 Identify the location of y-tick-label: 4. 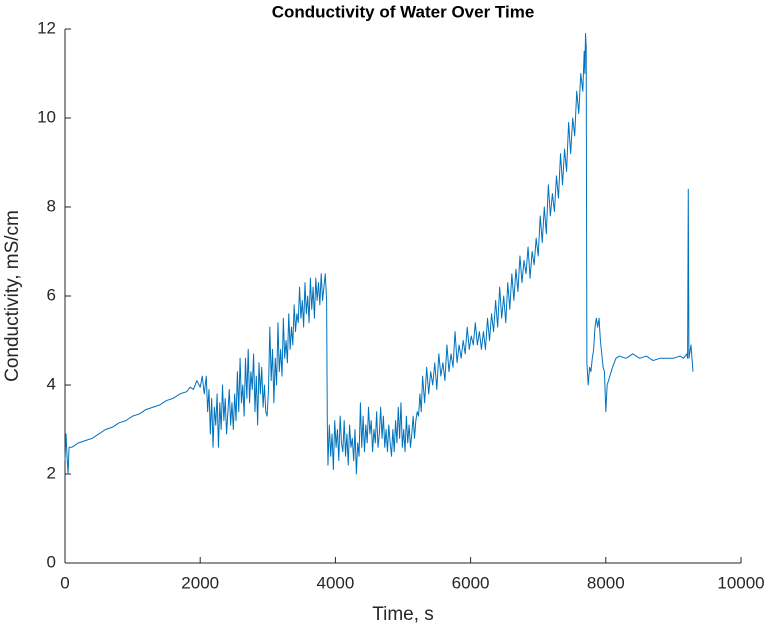
(51, 383).